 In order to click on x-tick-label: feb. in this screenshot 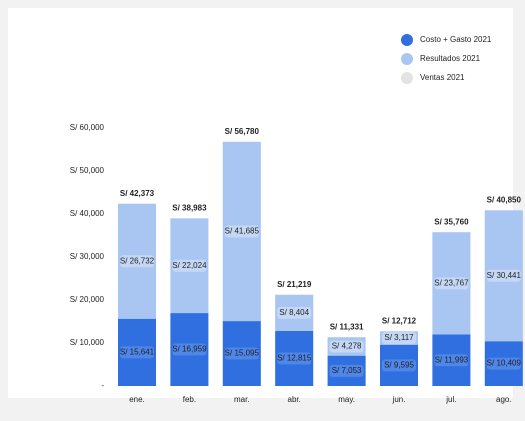, I will do `click(189, 399)`.